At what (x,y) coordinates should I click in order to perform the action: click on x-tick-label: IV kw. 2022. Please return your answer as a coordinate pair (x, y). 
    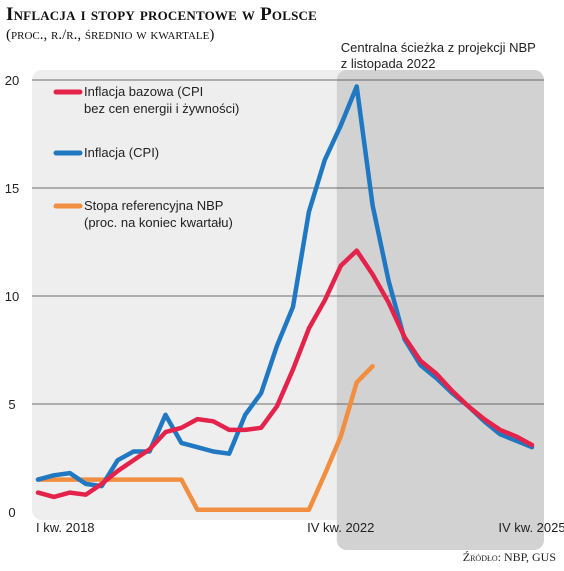
    Looking at the image, I should click on (340, 527).